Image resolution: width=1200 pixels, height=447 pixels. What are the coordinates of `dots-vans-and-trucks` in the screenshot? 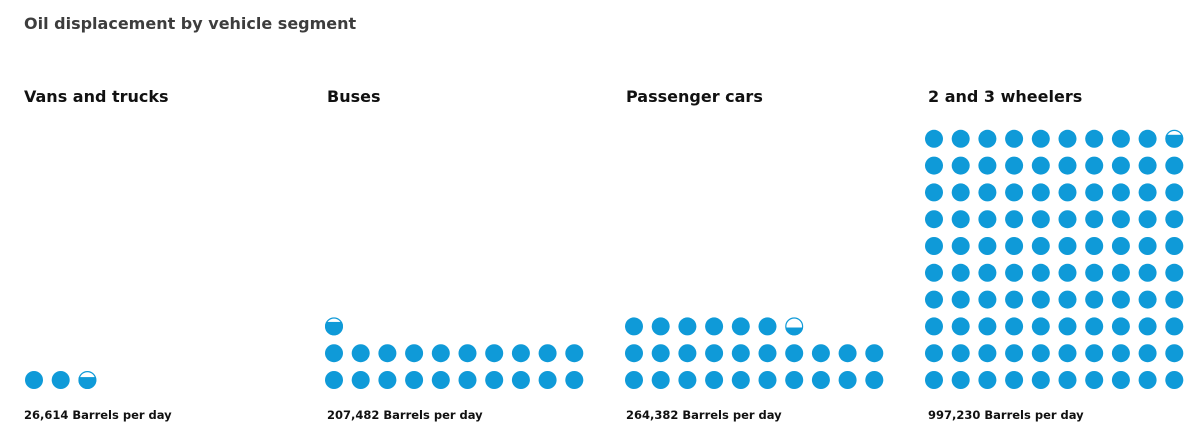 It's located at (61, 380).